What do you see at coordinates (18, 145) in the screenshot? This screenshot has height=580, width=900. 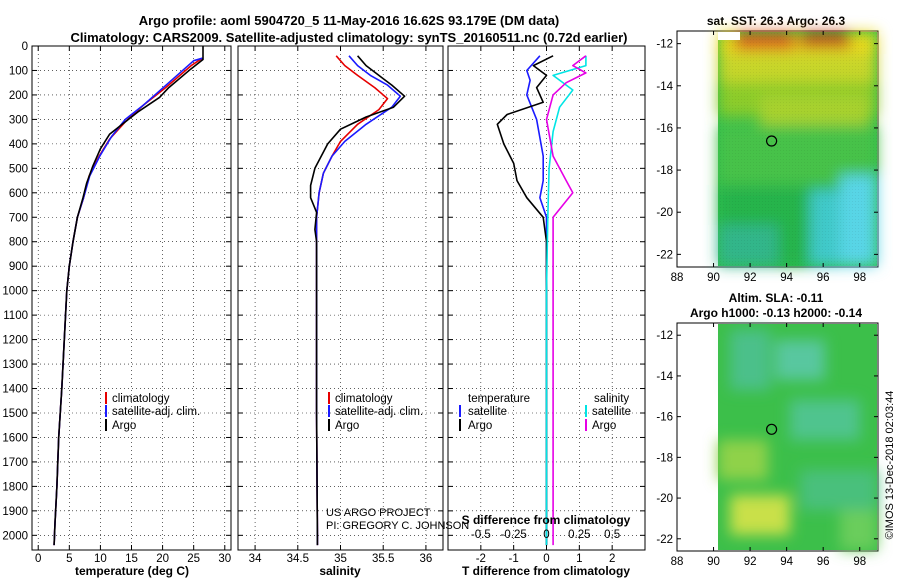 I see `depth-tick-label: 400` at bounding box center [18, 145].